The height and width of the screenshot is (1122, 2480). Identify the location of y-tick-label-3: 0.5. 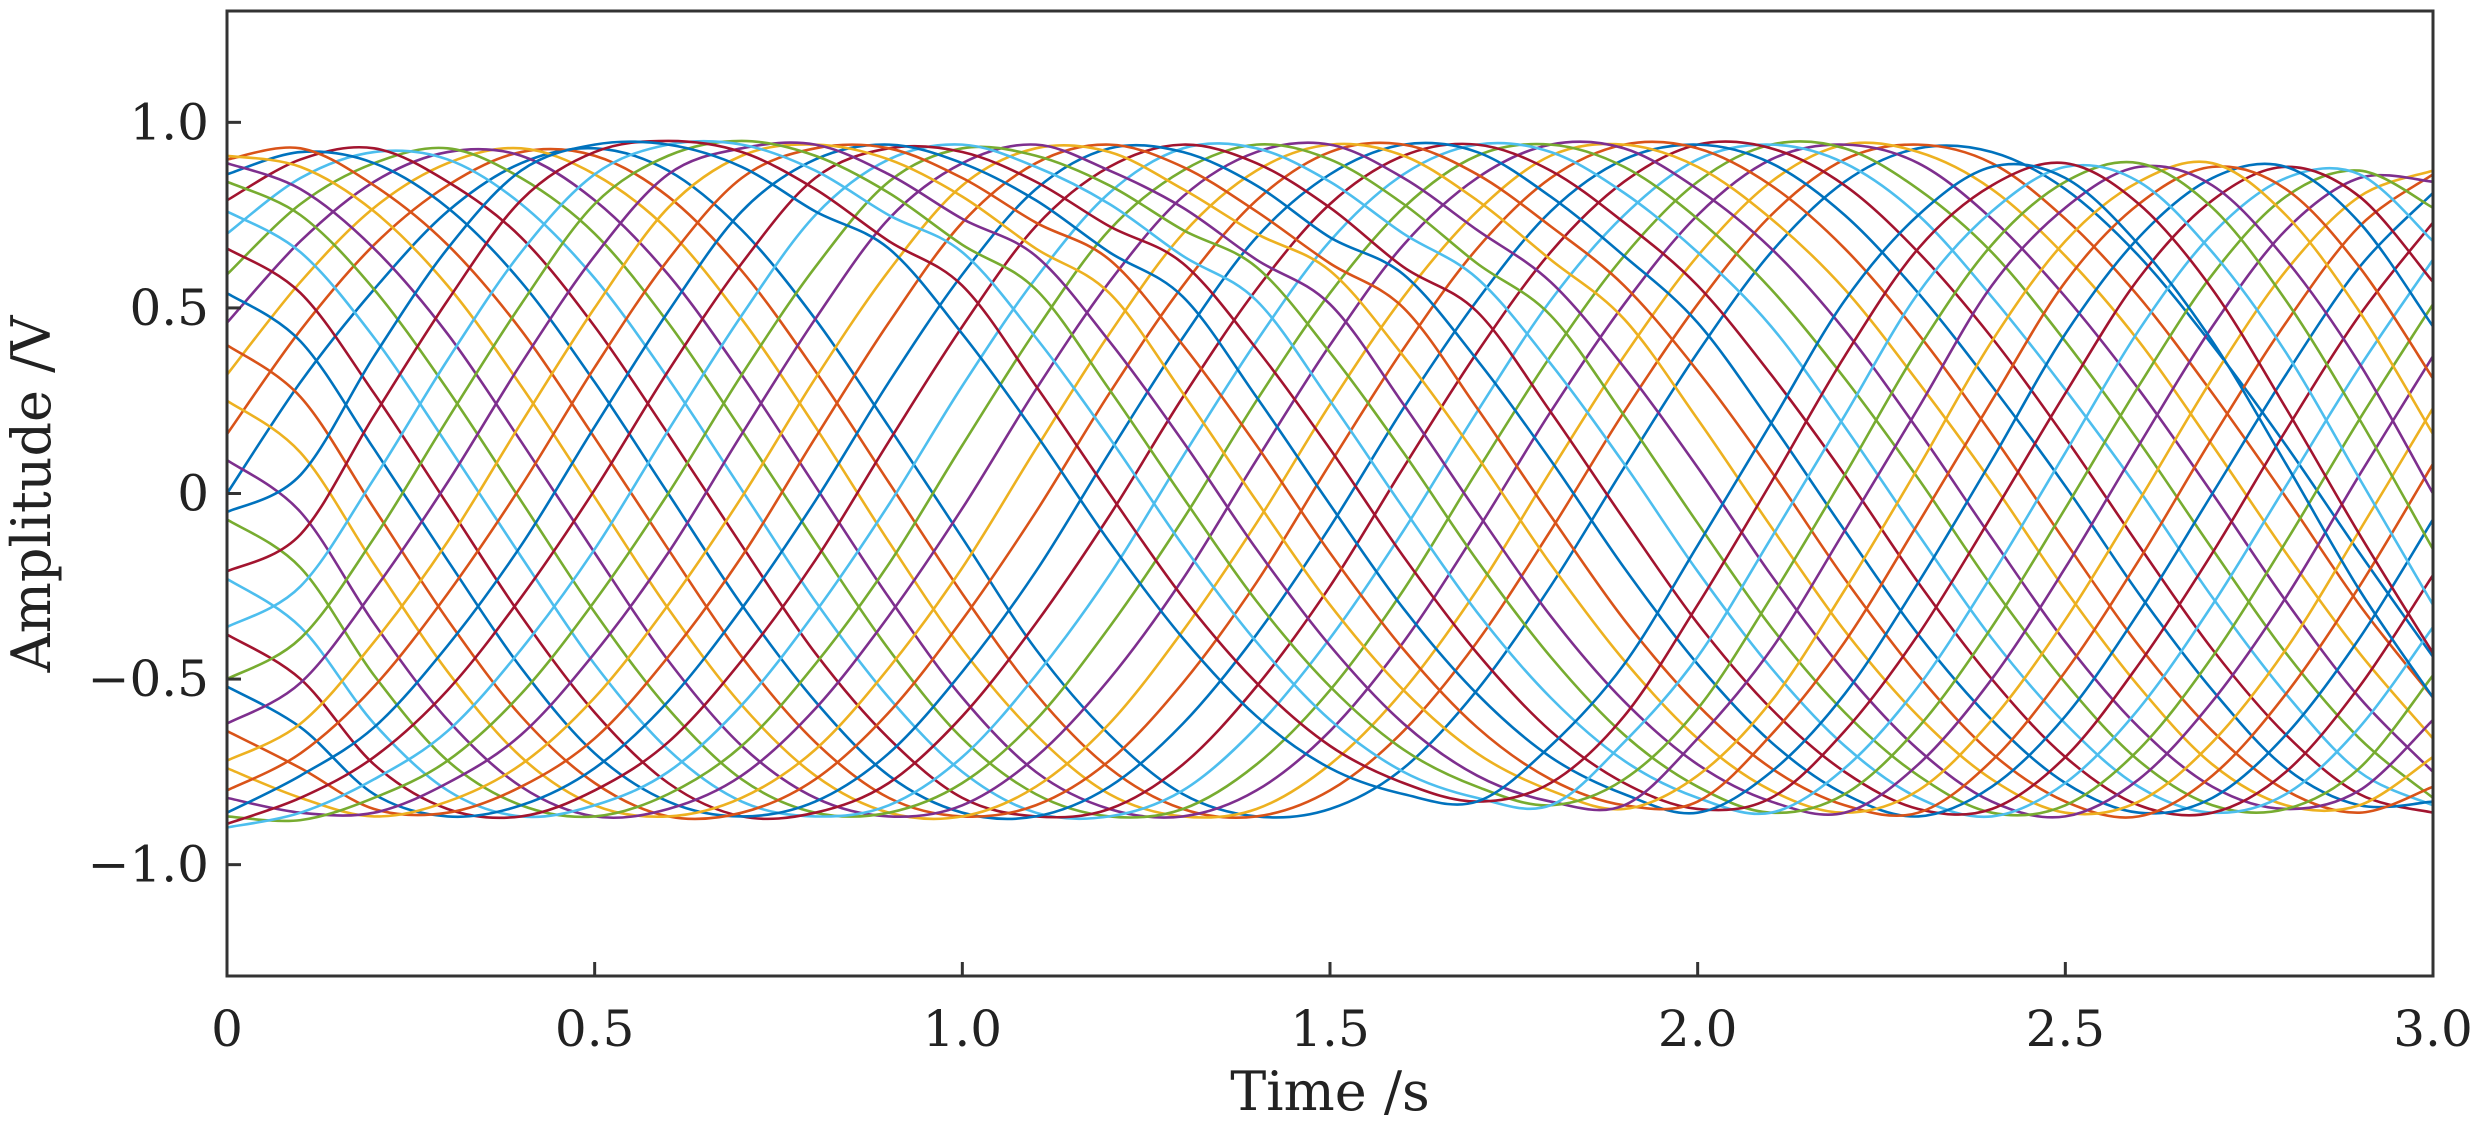
(169, 308).